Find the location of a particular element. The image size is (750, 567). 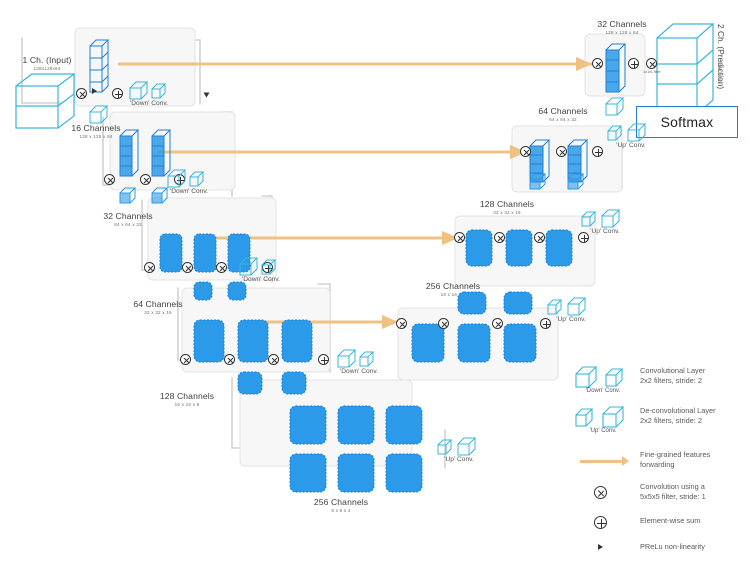

stage-label-dec-128: 128 Channels 32 x 32 x 16 is located at coordinates (507, 207).